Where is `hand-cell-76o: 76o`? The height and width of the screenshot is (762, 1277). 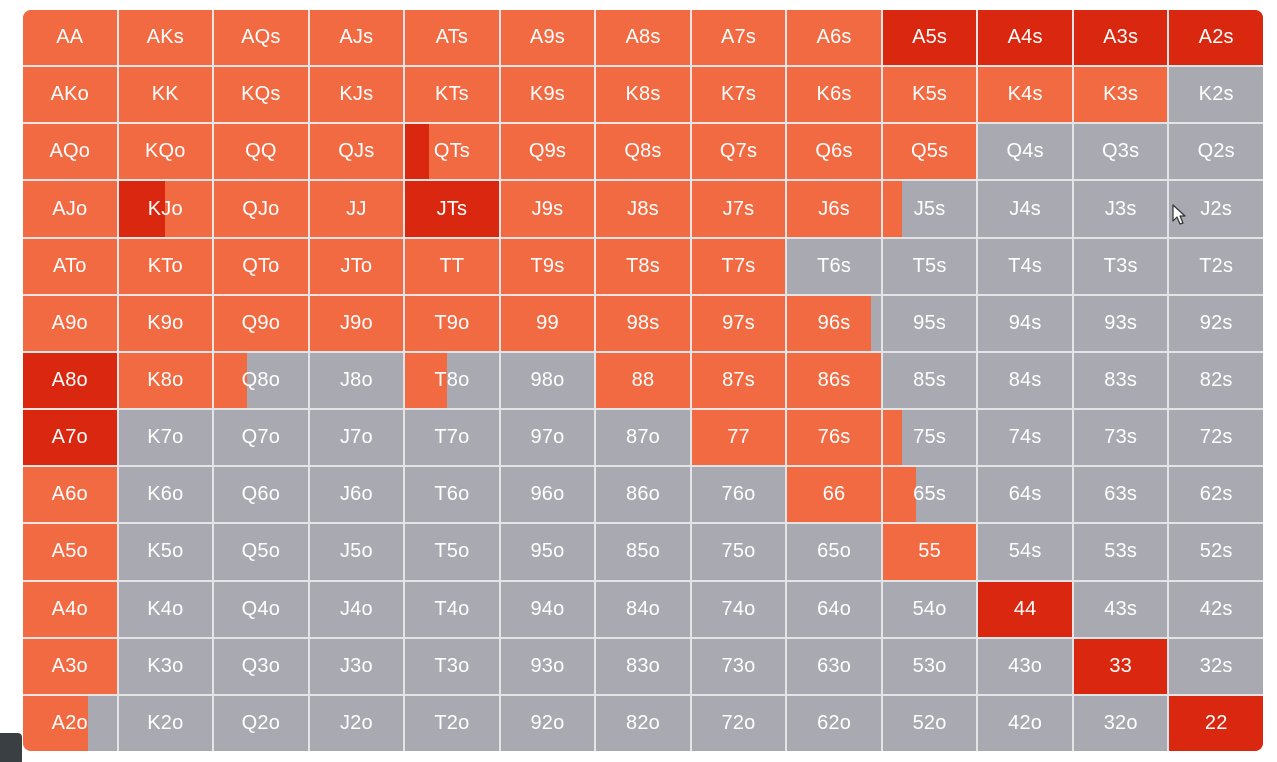
hand-cell-76o: 76o is located at coordinates (738, 495).